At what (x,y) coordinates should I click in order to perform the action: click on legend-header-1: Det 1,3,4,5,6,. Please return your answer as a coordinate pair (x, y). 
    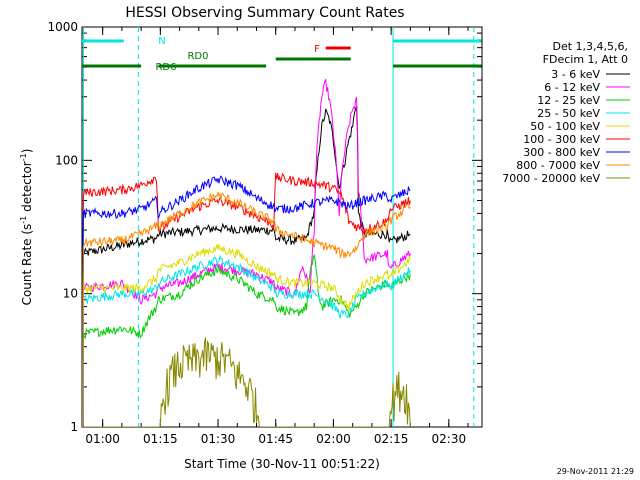
    Looking at the image, I should click on (590, 46).